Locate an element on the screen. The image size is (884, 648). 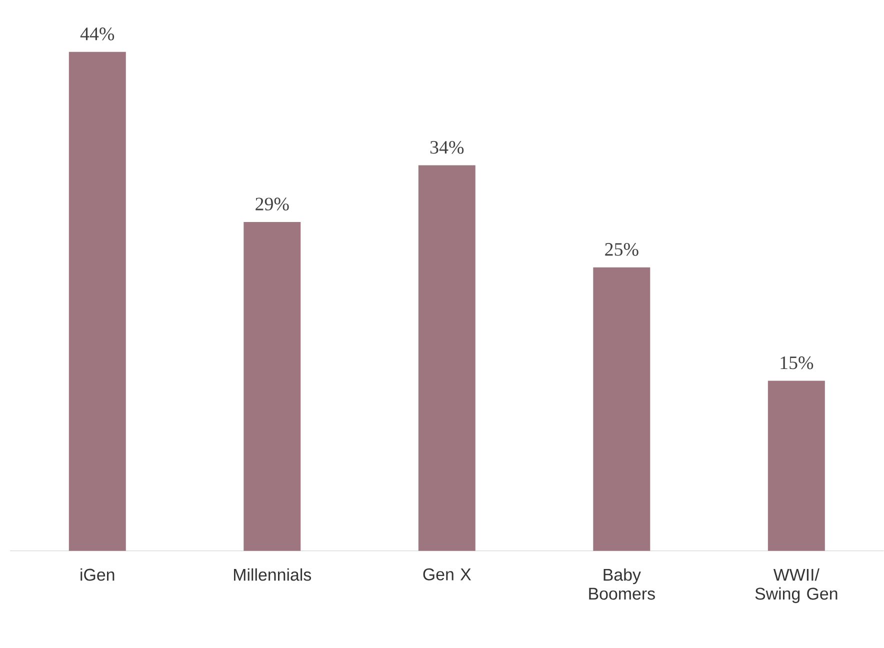
data-label: 29% is located at coordinates (272, 204).